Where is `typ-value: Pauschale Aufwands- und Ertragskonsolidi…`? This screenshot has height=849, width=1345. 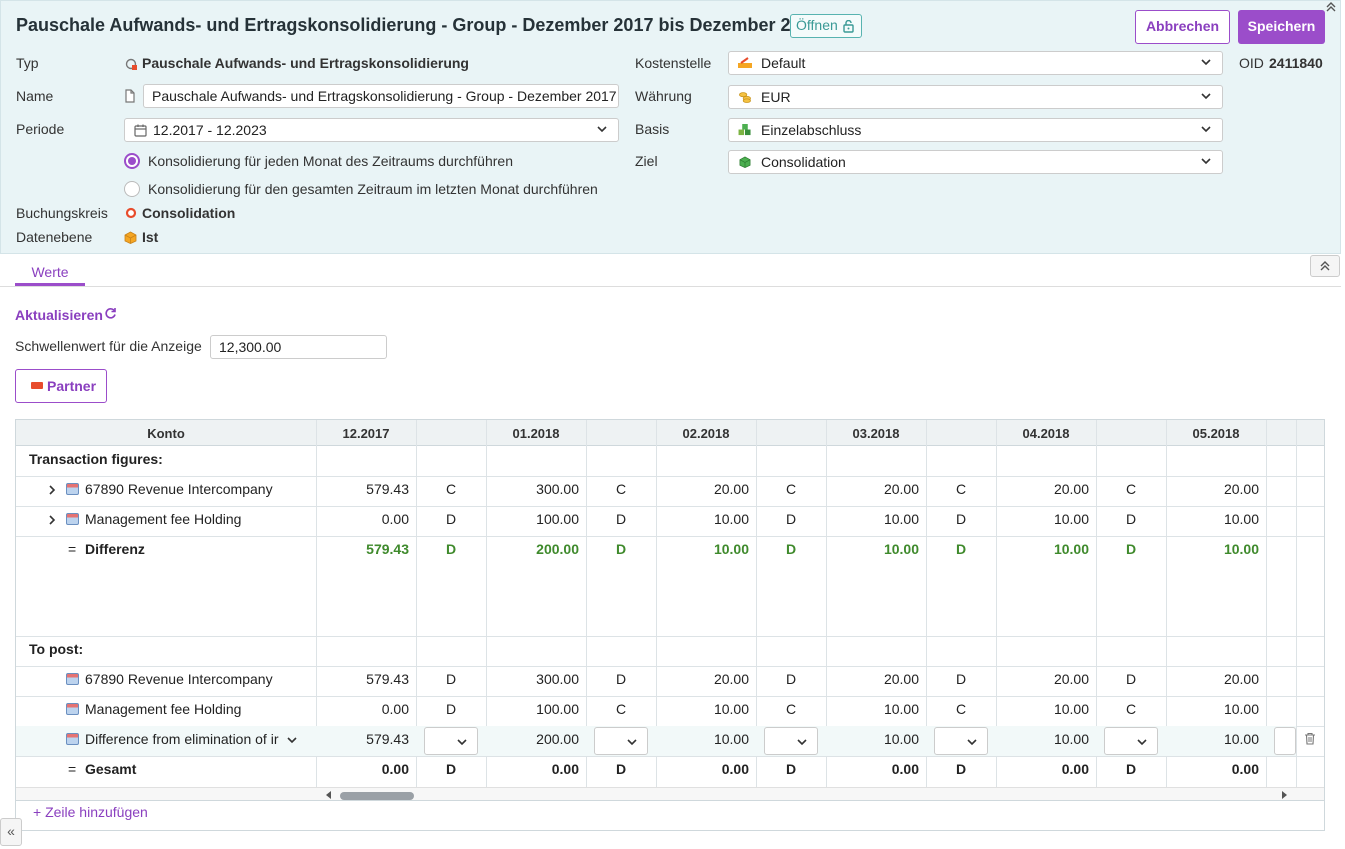
typ-value: Pauschale Aufwands- und Ertragskonsolidi… is located at coordinates (305, 63).